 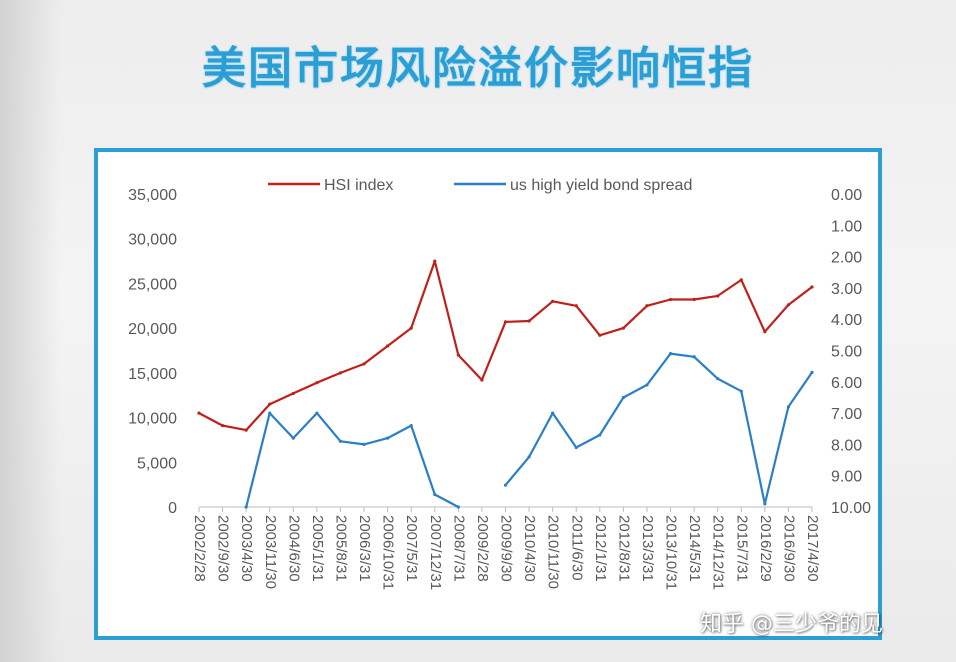 I want to click on x-tick-label: 2006/3/31, so click(x=364, y=548).